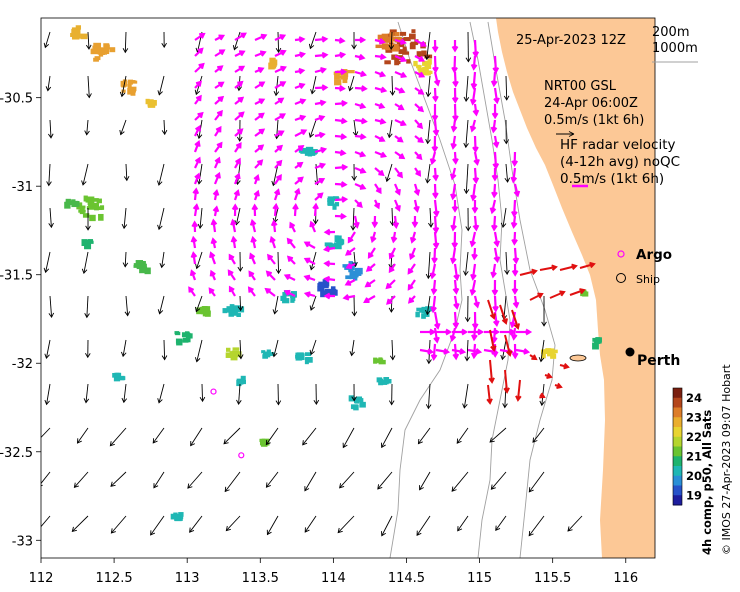  What do you see at coordinates (694, 417) in the screenshot?
I see `colorbar-tick-label: 23` at bounding box center [694, 417].